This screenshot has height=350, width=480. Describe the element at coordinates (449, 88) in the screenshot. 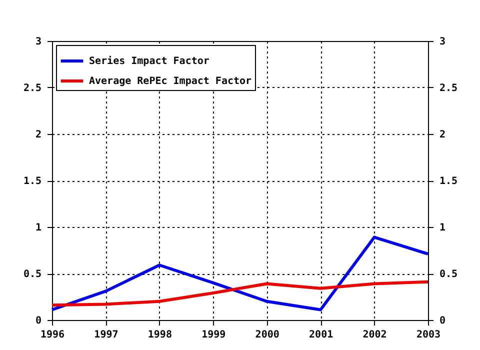

I see `y2-tick-label: 2.5` at that location.